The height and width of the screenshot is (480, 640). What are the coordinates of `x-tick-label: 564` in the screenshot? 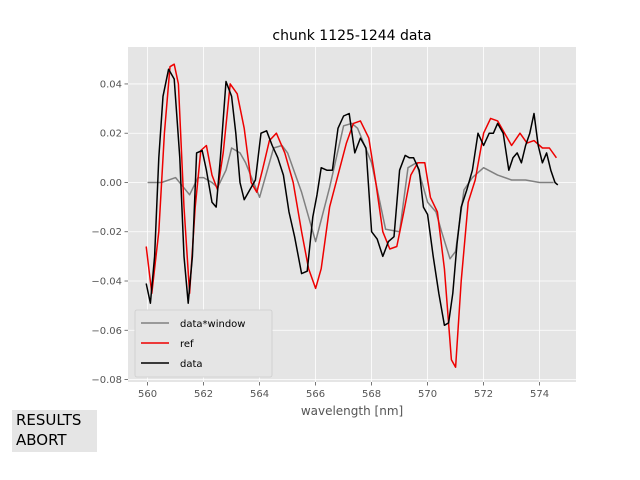 It's located at (259, 394).